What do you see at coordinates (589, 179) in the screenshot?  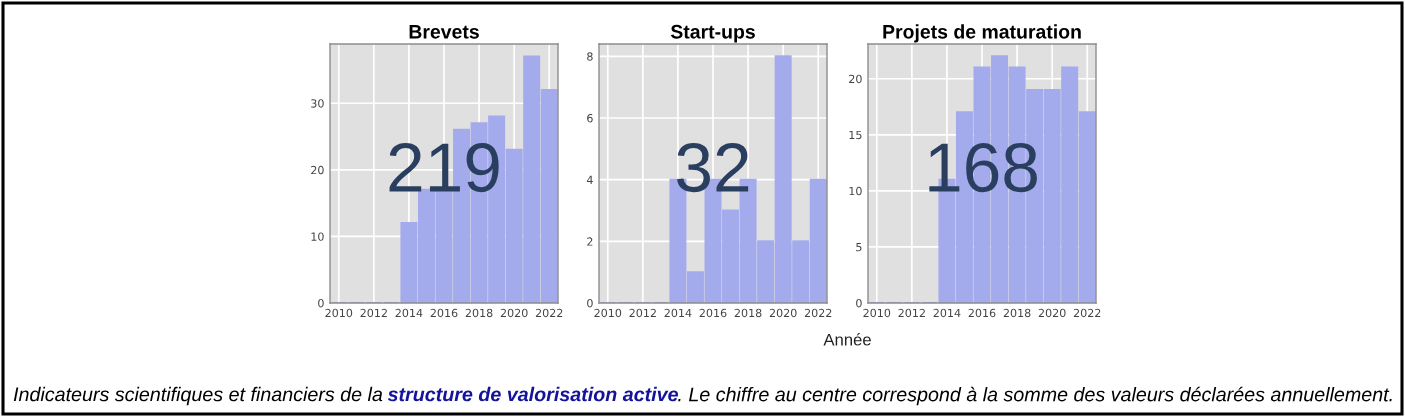 I see `y-tick-label: 4` at bounding box center [589, 179].